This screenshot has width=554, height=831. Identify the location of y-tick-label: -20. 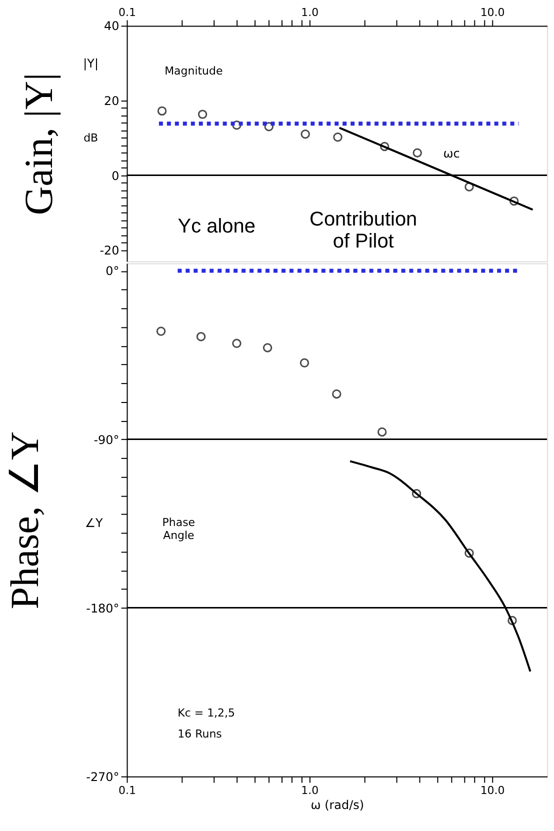
(110, 251).